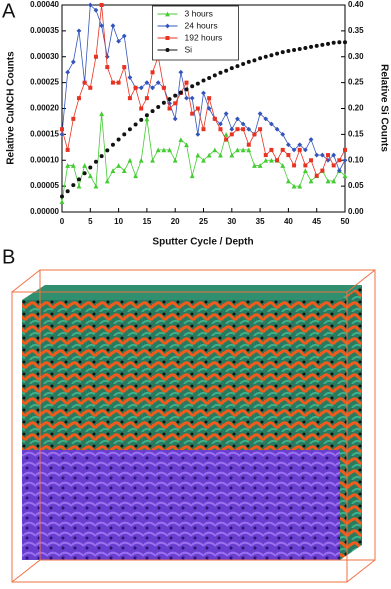 This screenshot has width=391, height=589. What do you see at coordinates (260, 221) in the screenshot?
I see `x-tick-label: 35` at bounding box center [260, 221].